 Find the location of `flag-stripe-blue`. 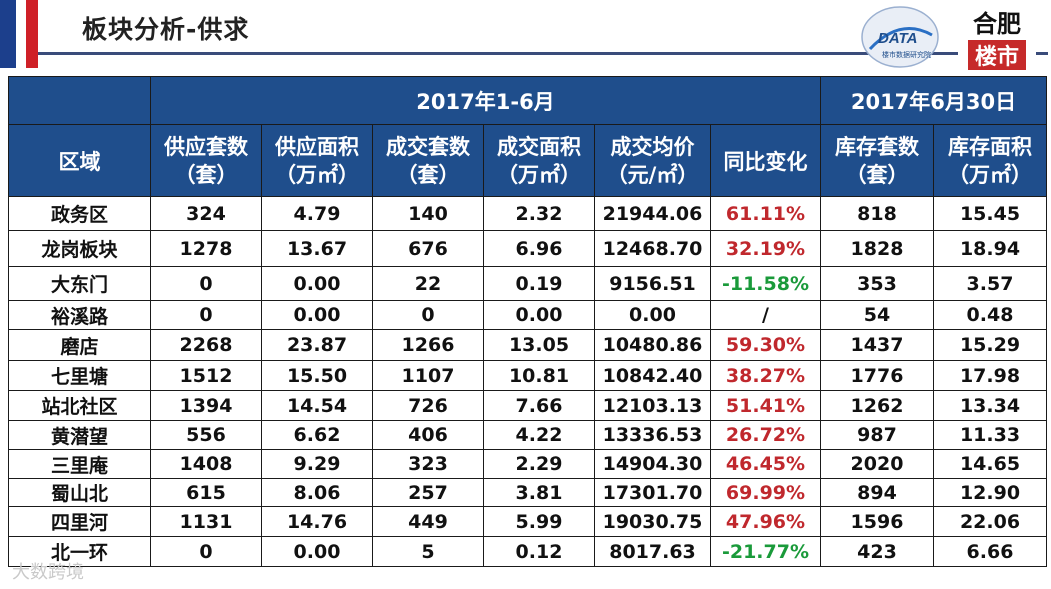

flag-stripe-blue is located at coordinates (8, 34).